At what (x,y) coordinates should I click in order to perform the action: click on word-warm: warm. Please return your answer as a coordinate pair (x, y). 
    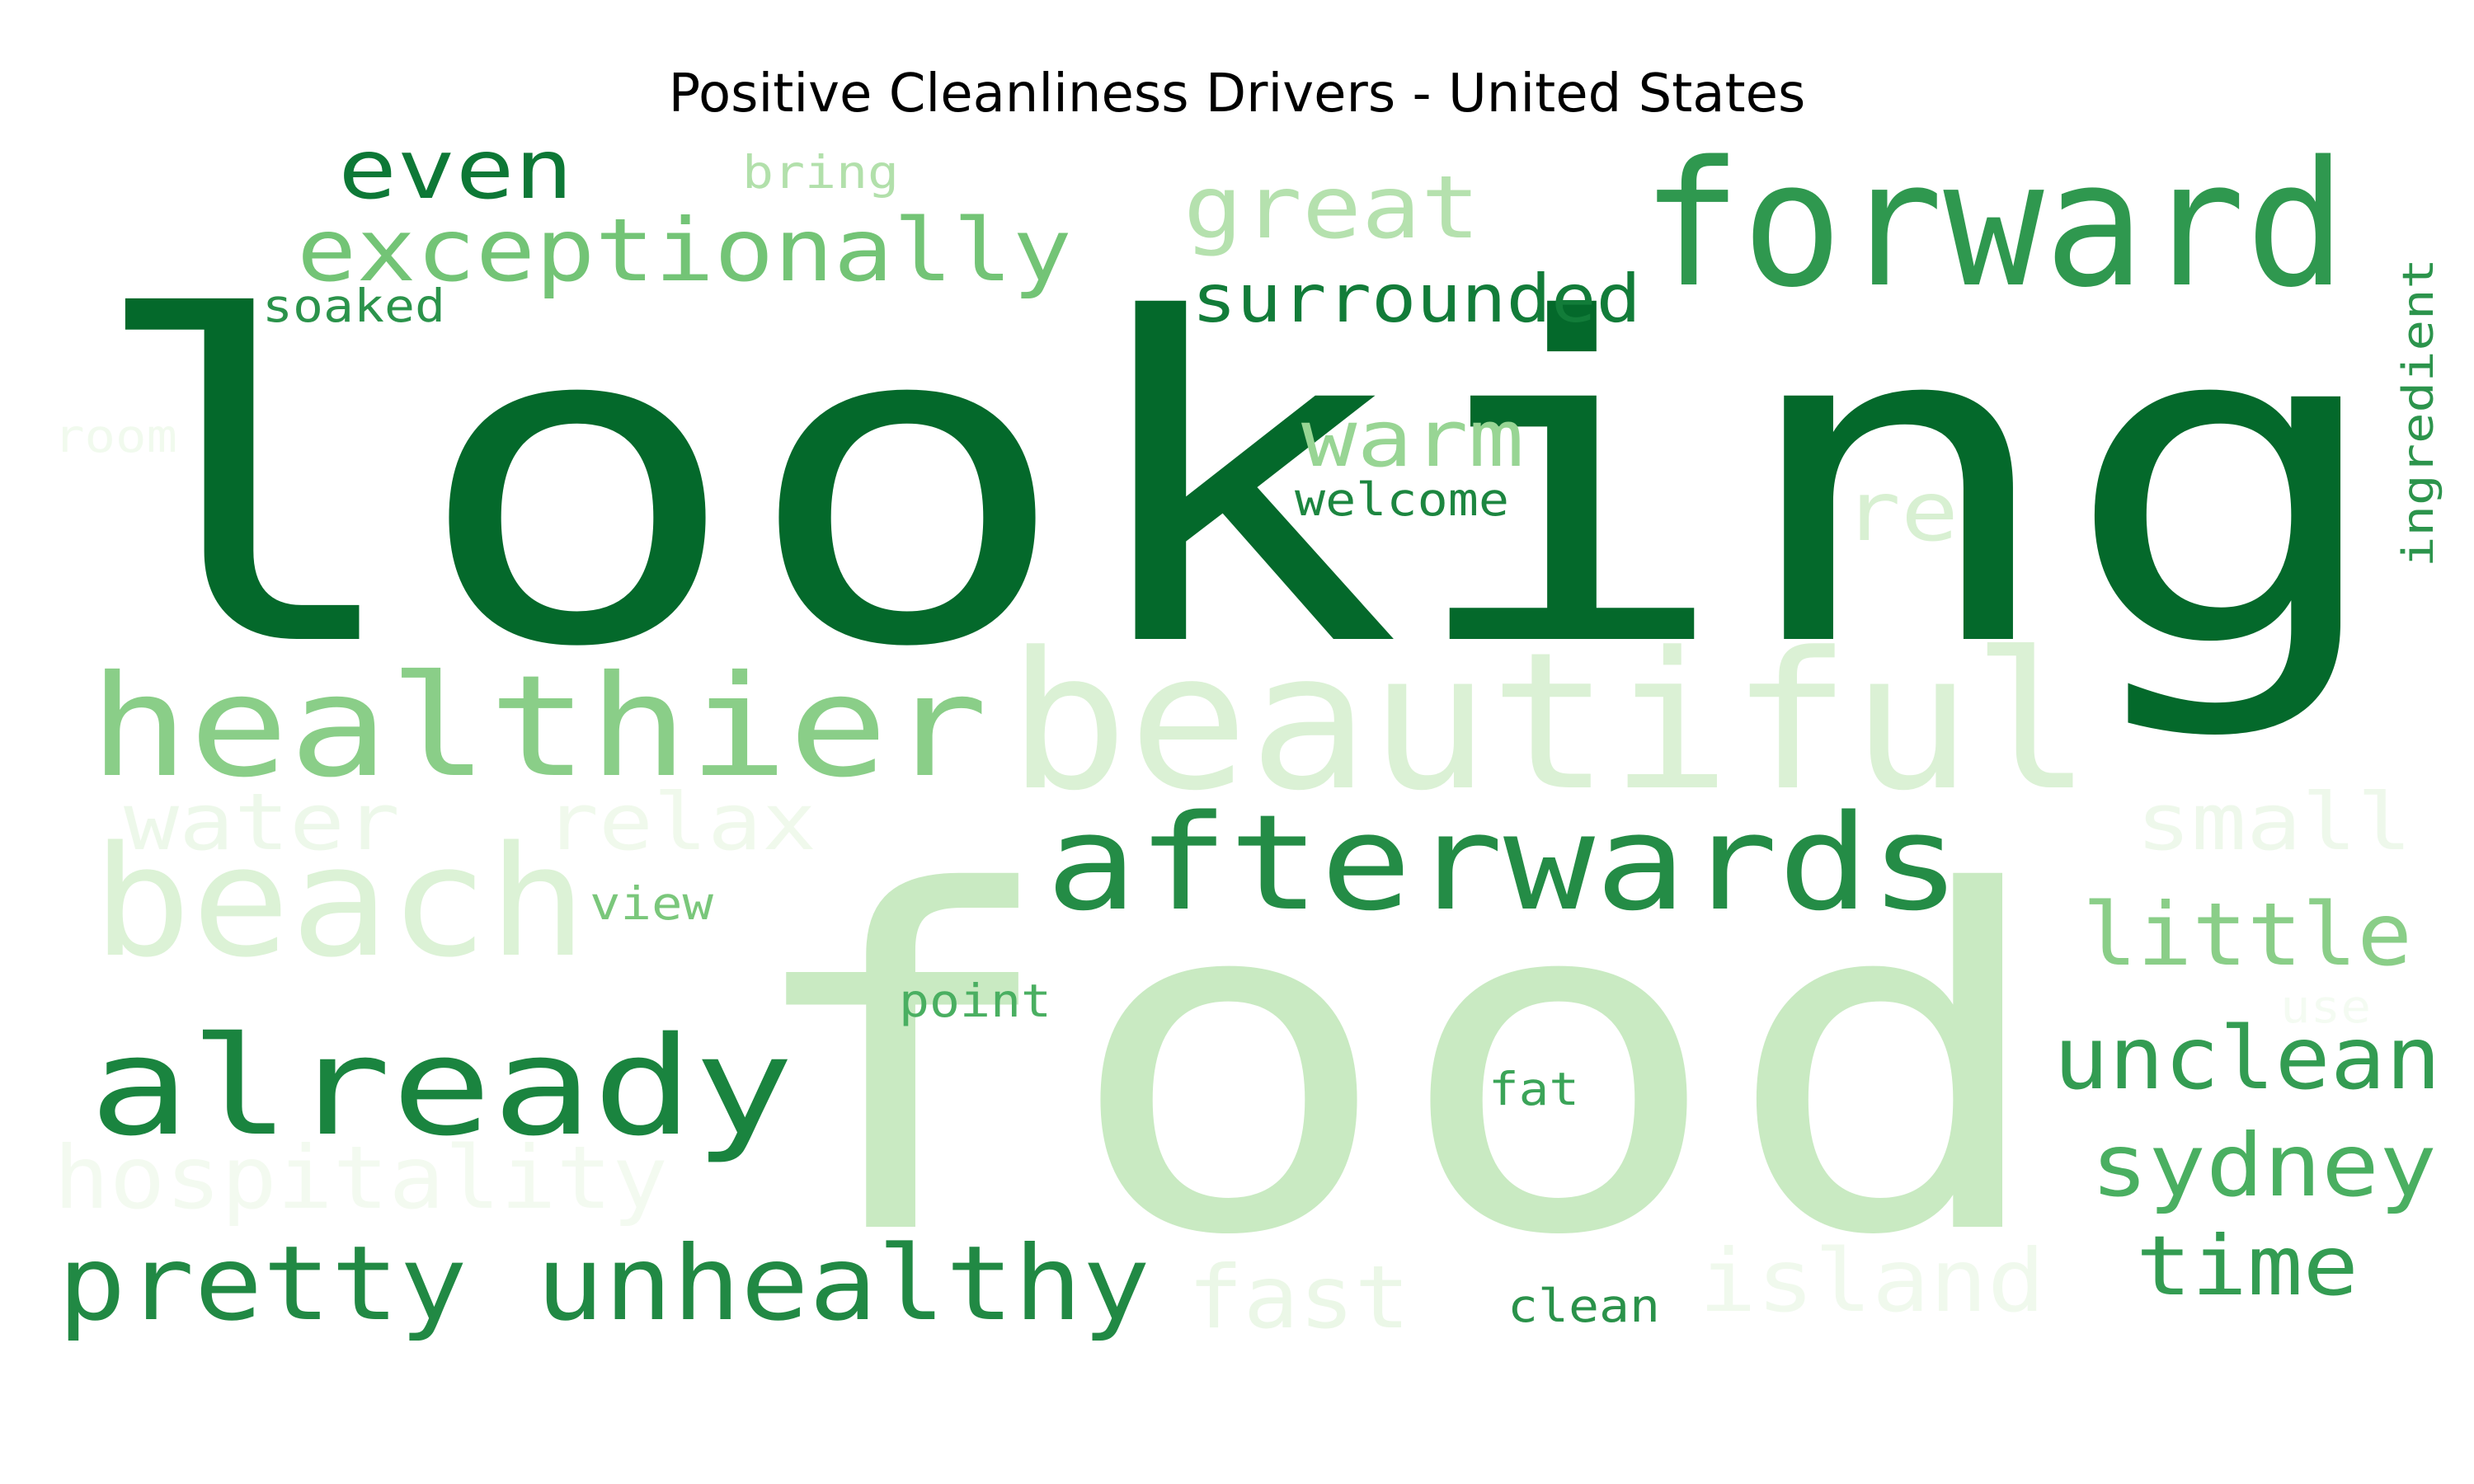
    Looking at the image, I should click on (1412, 440).